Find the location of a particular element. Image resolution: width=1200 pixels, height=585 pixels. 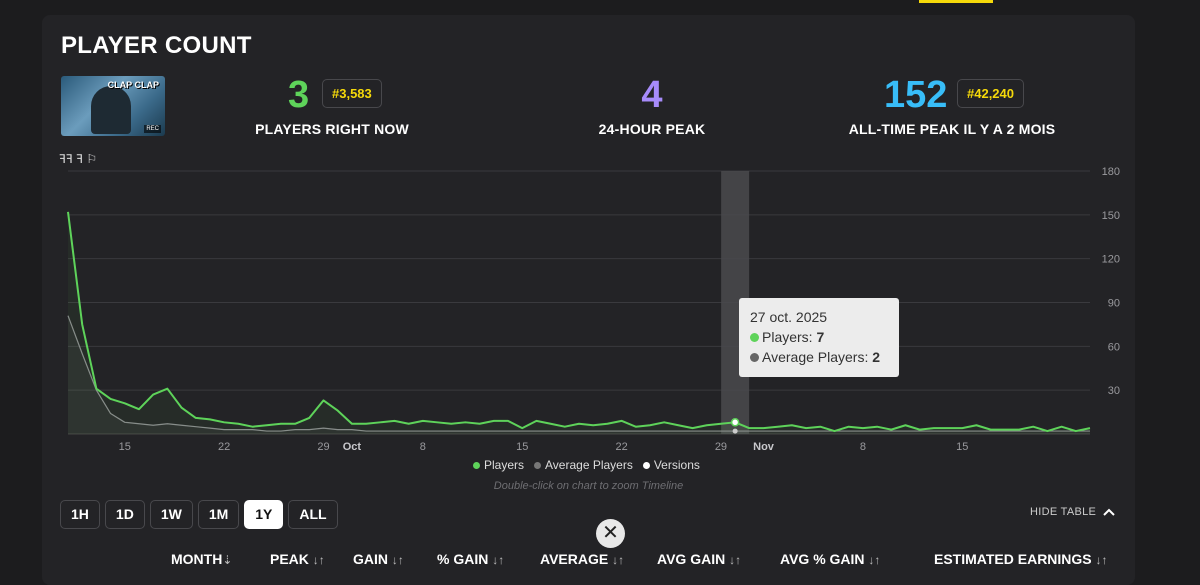

tooltip-date: 27 oct. 2025 is located at coordinates (789, 317).